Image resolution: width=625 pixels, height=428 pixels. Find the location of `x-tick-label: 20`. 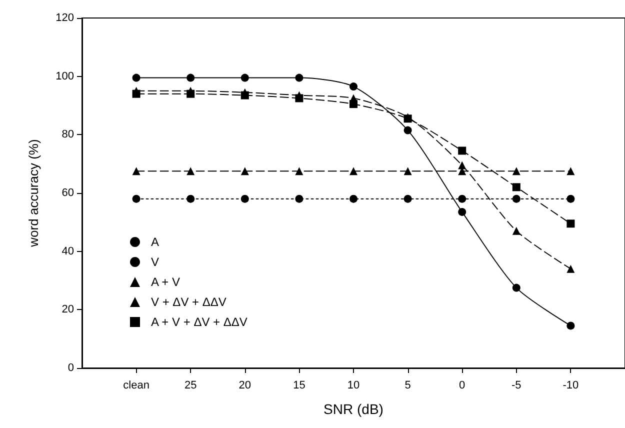

x-tick-label: 20 is located at coordinates (245, 386).